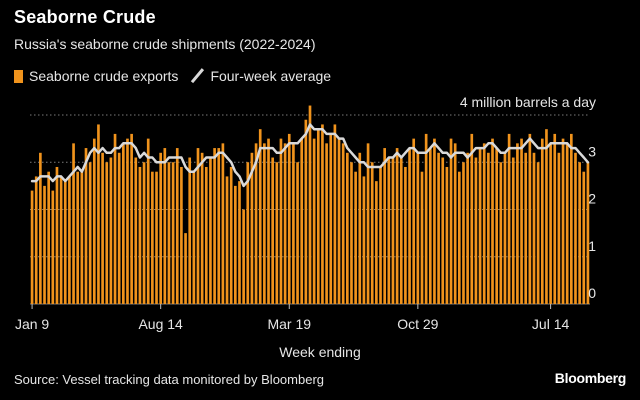  What do you see at coordinates (551, 324) in the screenshot?
I see `x-tick-label: Jul 14` at bounding box center [551, 324].